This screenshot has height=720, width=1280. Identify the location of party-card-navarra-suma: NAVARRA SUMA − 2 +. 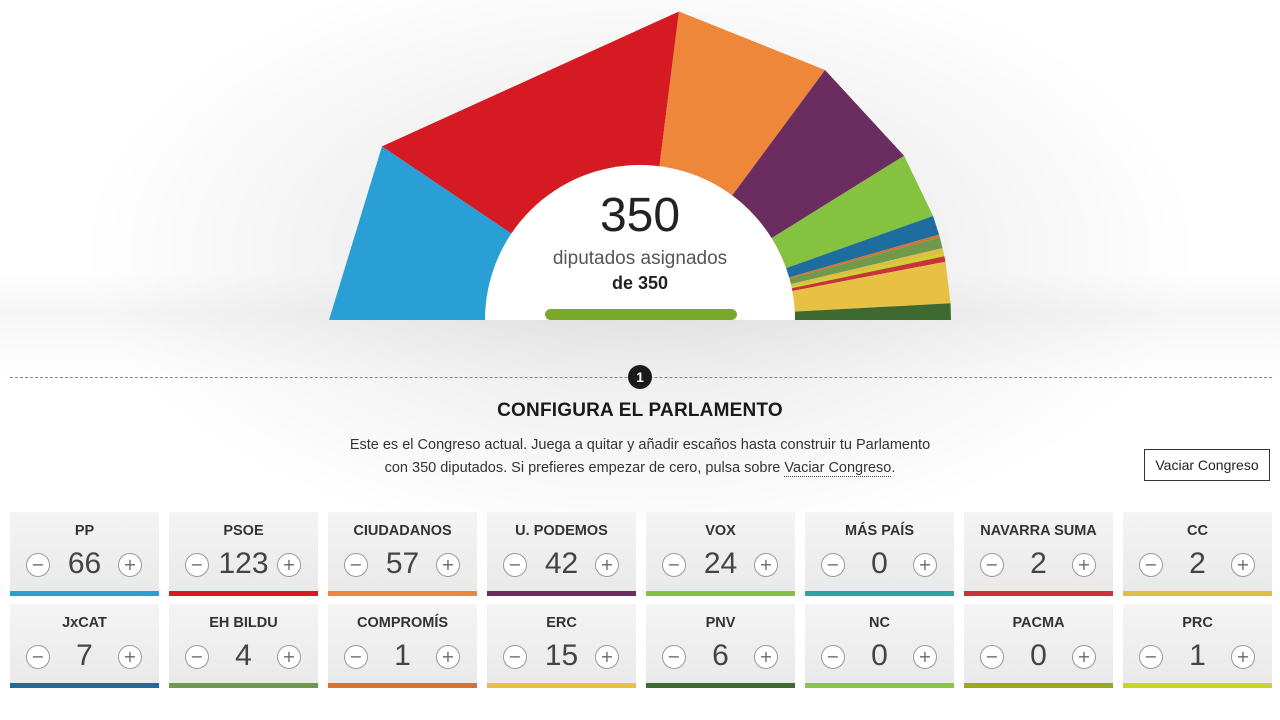
(1038, 554).